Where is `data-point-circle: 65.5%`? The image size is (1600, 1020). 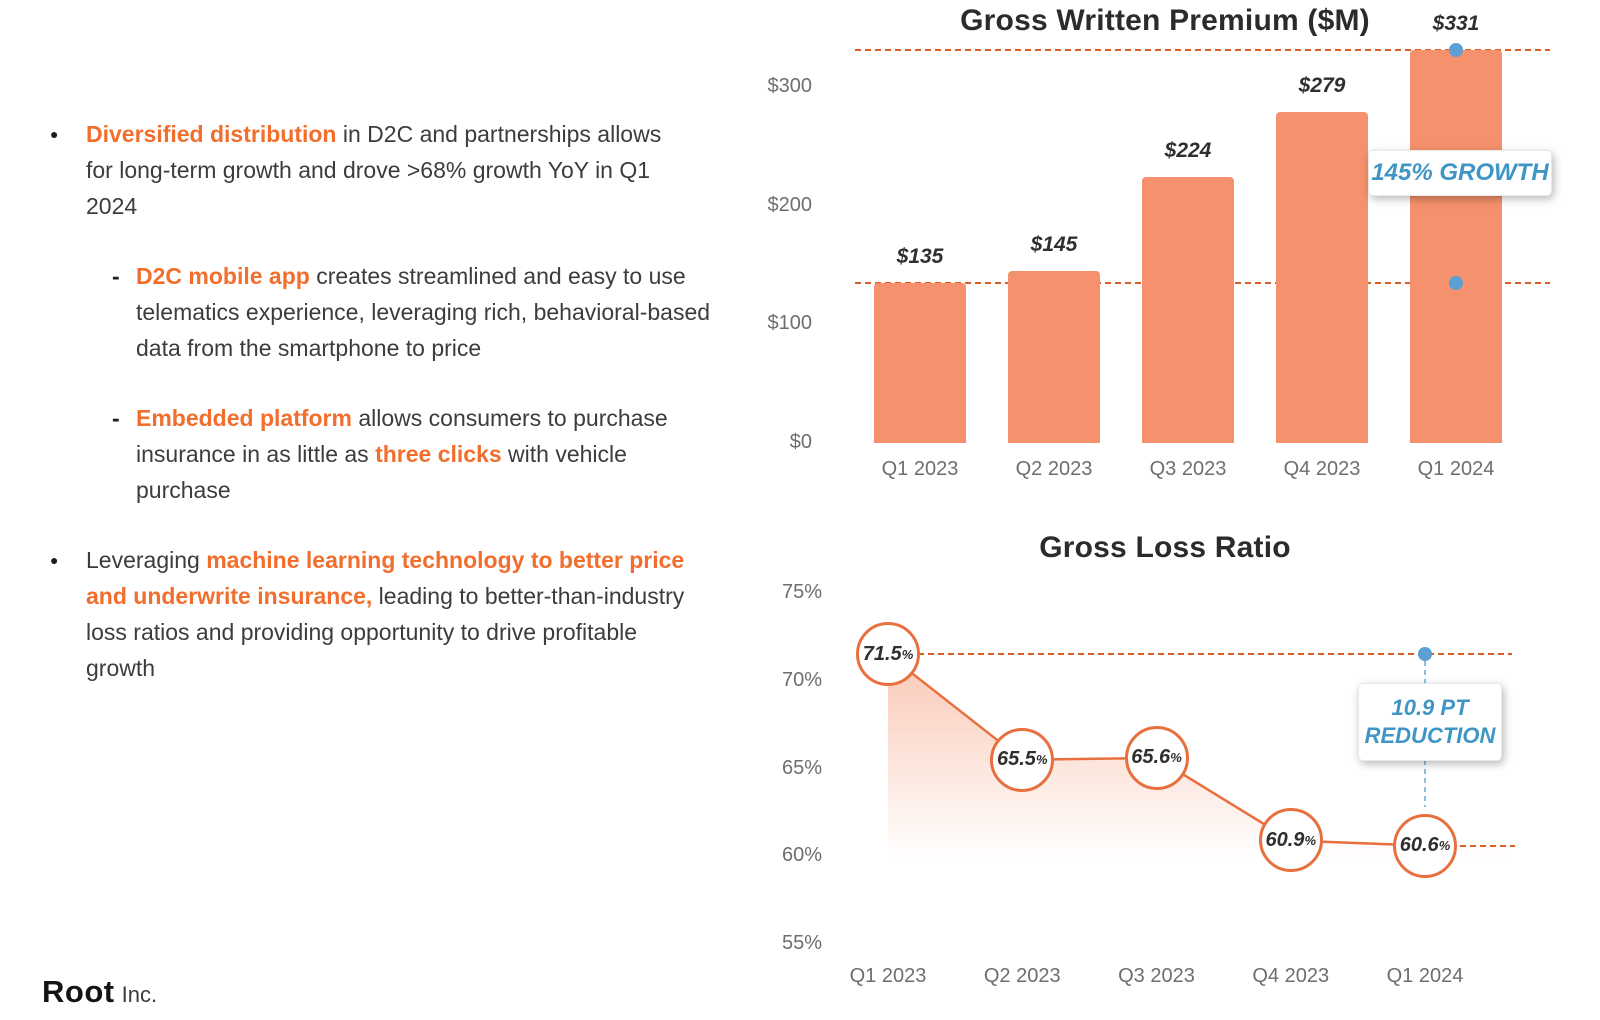 data-point-circle: 65.5% is located at coordinates (1022, 759).